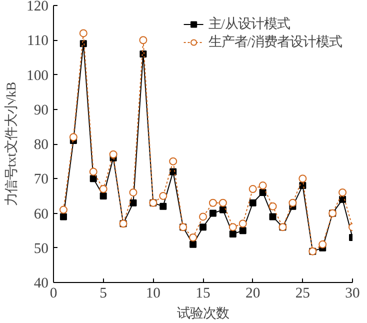 The width and height of the screenshot is (367, 323). I want to click on x-axis-title: 试验次数, so click(203, 313).